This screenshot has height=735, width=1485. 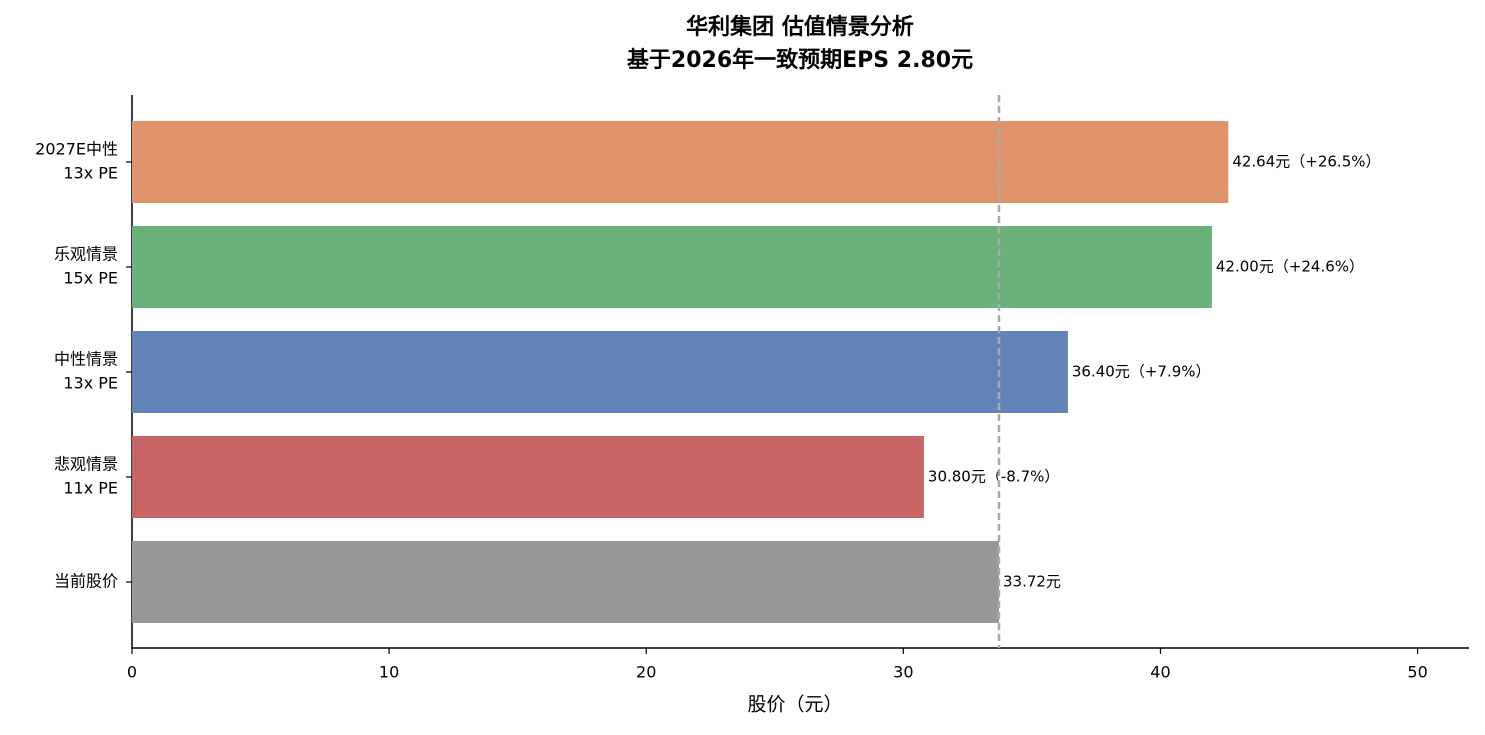 What do you see at coordinates (86, 254) in the screenshot?
I see `y-tick-label: 乐观情景` at bounding box center [86, 254].